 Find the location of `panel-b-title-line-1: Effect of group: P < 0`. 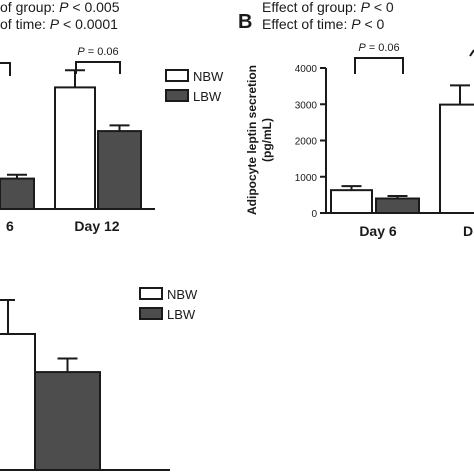

panel-b-title-line-1: Effect of group: P < 0 is located at coordinates (328, 7).